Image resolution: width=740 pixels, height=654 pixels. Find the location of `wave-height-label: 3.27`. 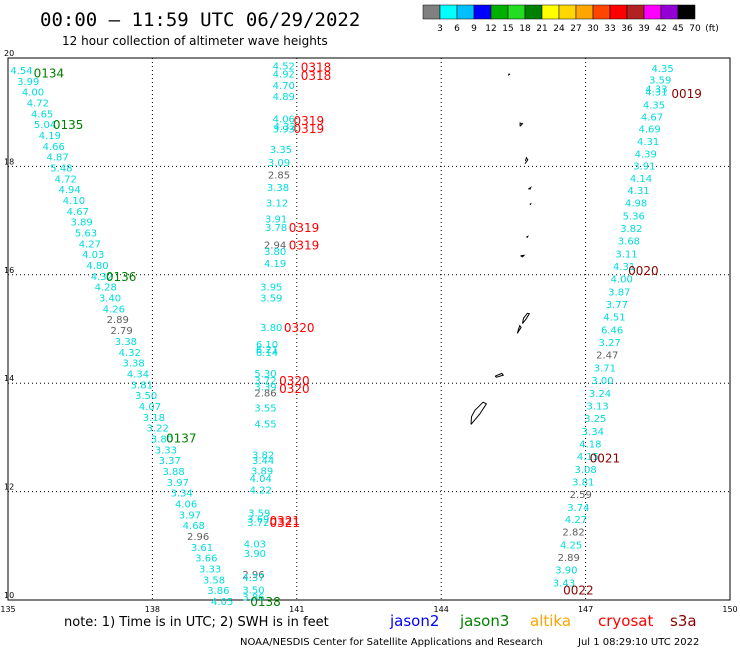

wave-height-label: 3.27 is located at coordinates (610, 343).